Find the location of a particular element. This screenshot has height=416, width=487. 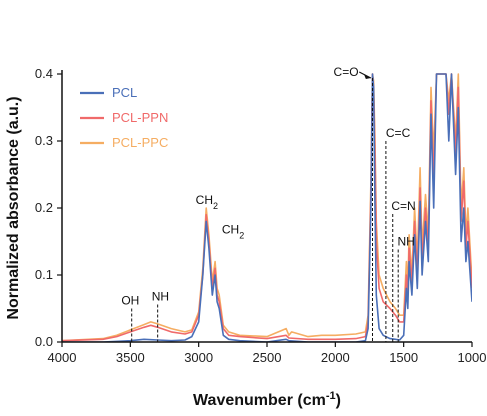

y-tick-label: 0.0 is located at coordinates (44, 341).